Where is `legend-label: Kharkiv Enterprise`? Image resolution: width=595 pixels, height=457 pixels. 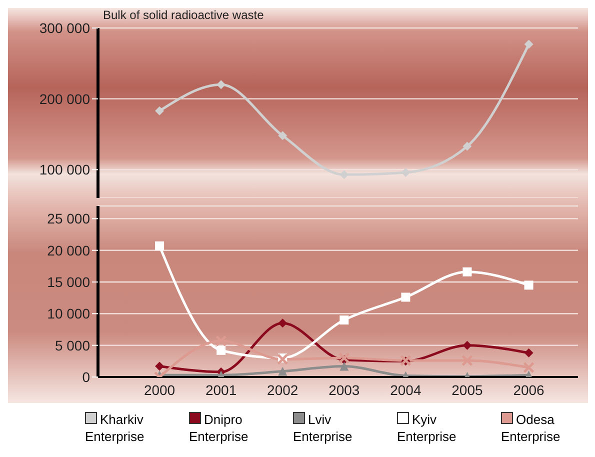
legend-label: Kharkiv Enterprise is located at coordinates (115, 428).